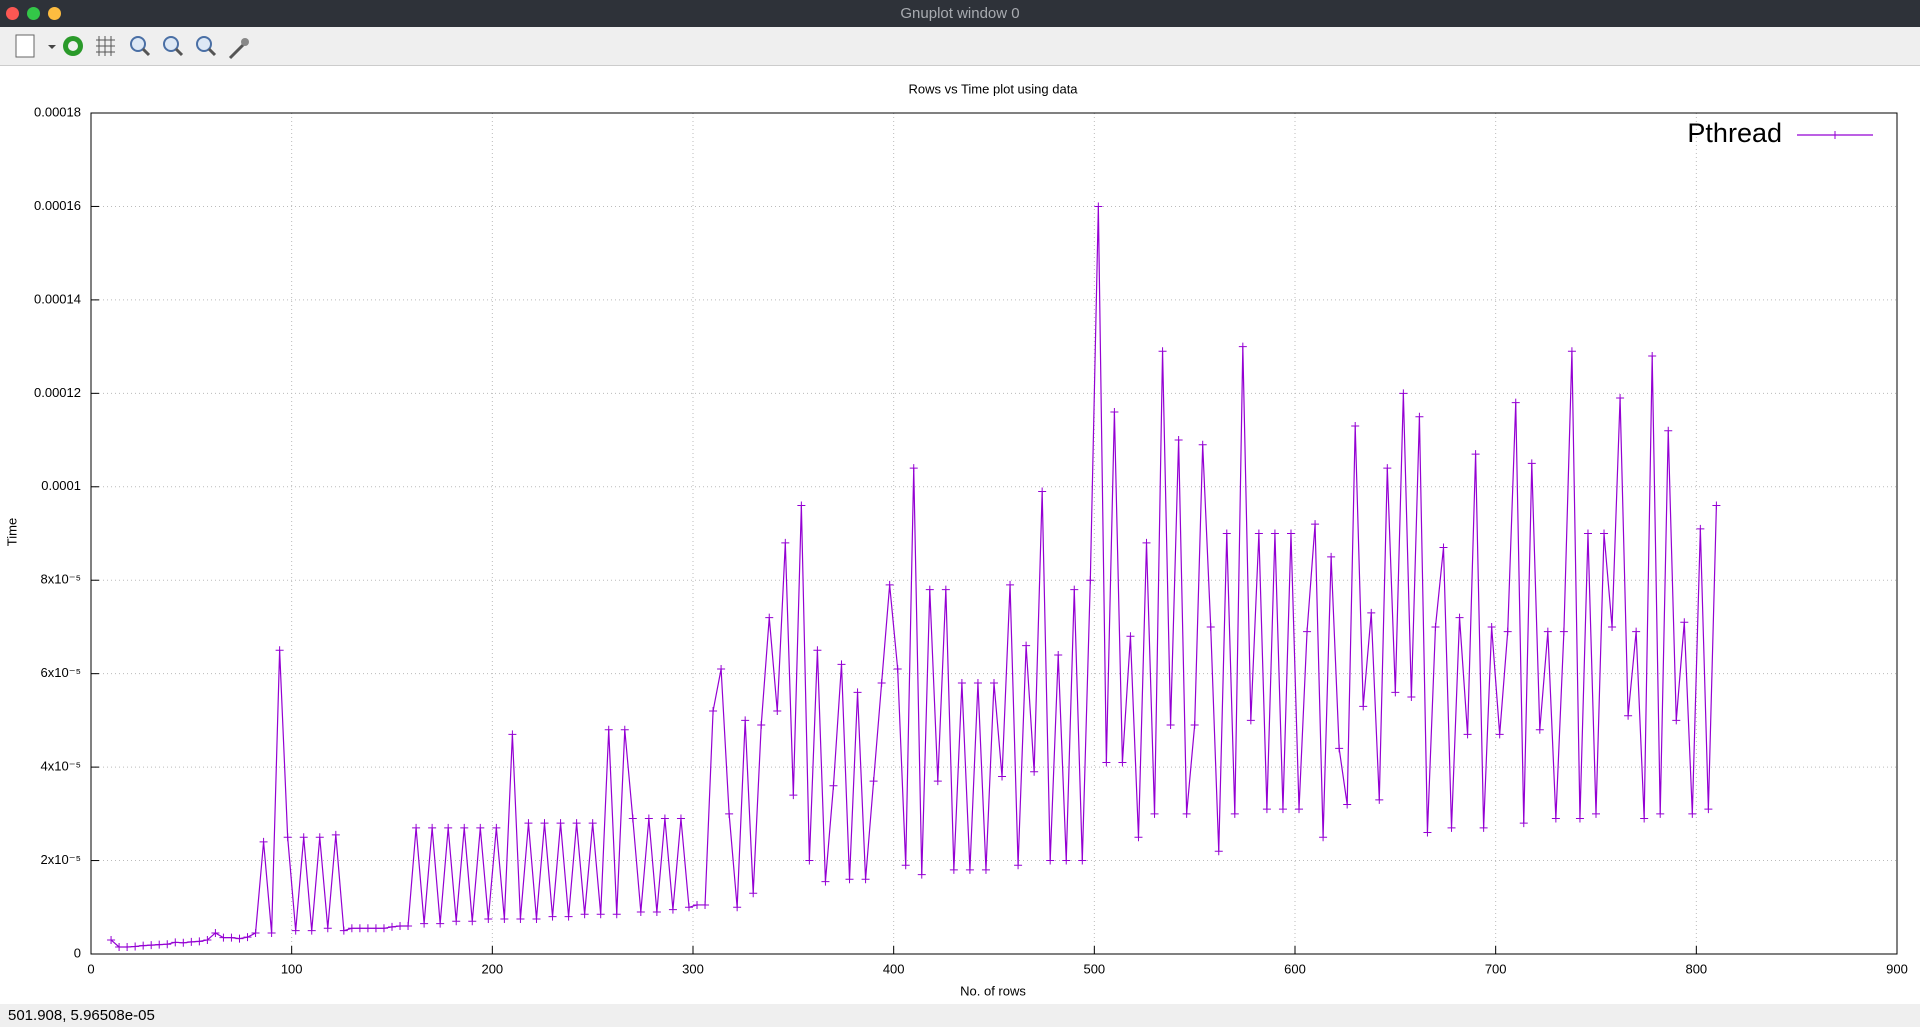 This screenshot has height=1027, width=1920. Describe the element at coordinates (35, 46) in the screenshot. I see `export-button` at that location.